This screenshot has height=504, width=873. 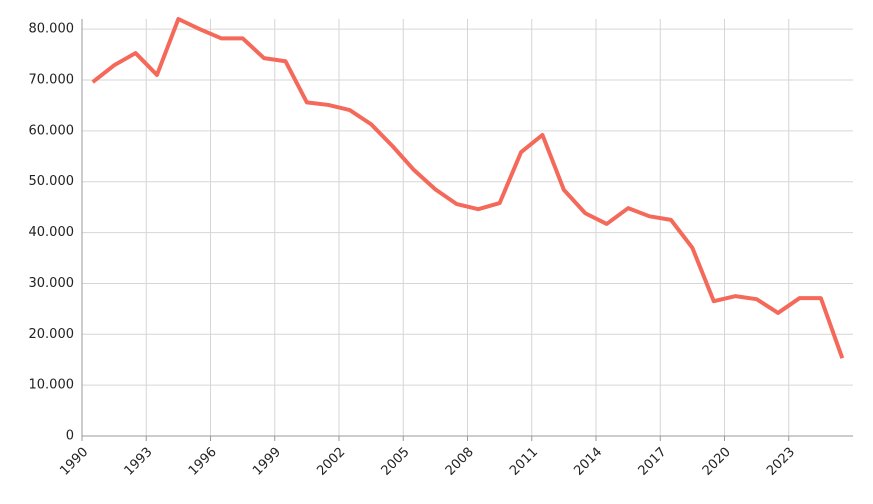 I want to click on x-tick-label: 1996, so click(x=203, y=462).